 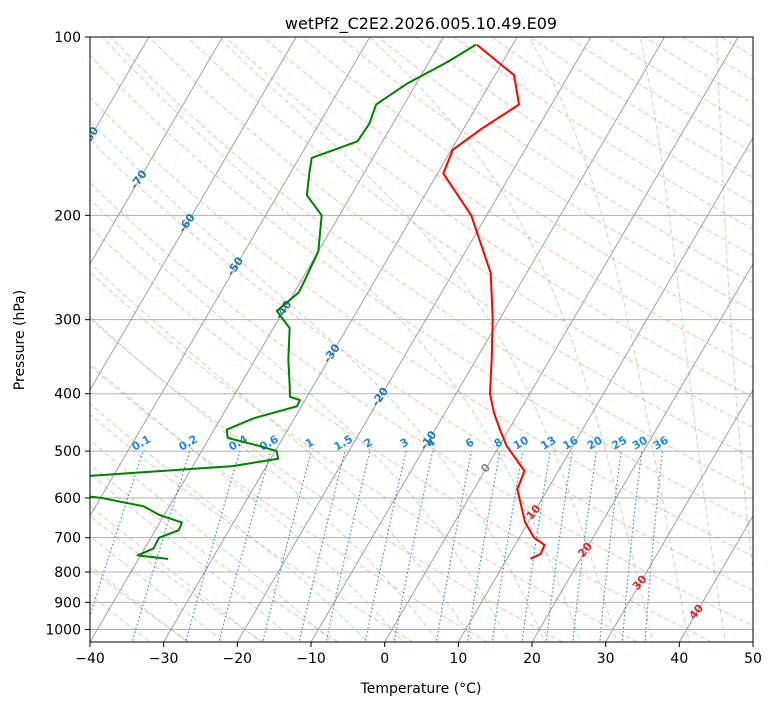 I want to click on x-tick-label: 50, so click(x=753, y=659).